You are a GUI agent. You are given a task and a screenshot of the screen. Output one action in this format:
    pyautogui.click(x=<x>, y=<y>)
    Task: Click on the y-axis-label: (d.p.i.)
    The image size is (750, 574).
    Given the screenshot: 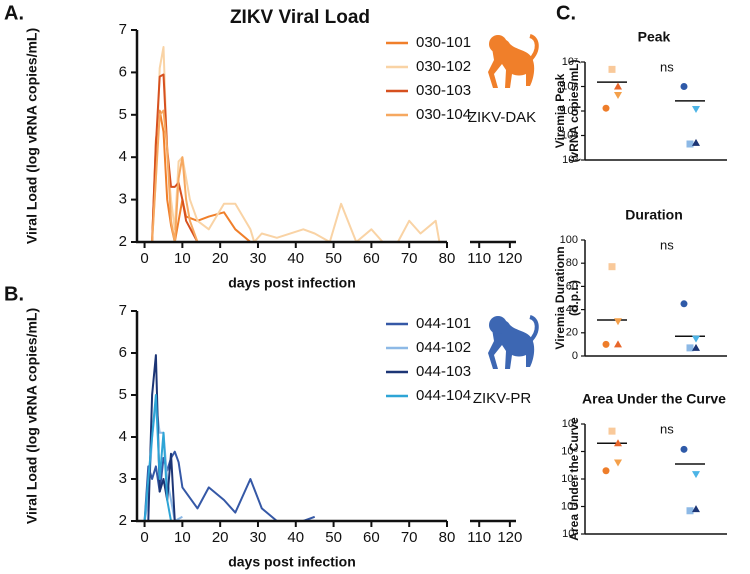 What is the action you would take?
    pyautogui.click(x=574, y=298)
    